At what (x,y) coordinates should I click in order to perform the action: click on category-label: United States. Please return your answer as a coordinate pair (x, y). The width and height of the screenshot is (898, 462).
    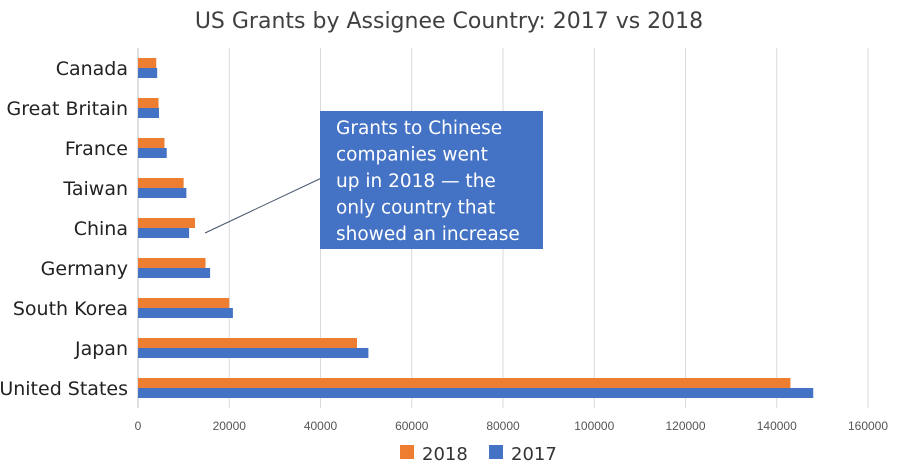
    Looking at the image, I should click on (64, 389).